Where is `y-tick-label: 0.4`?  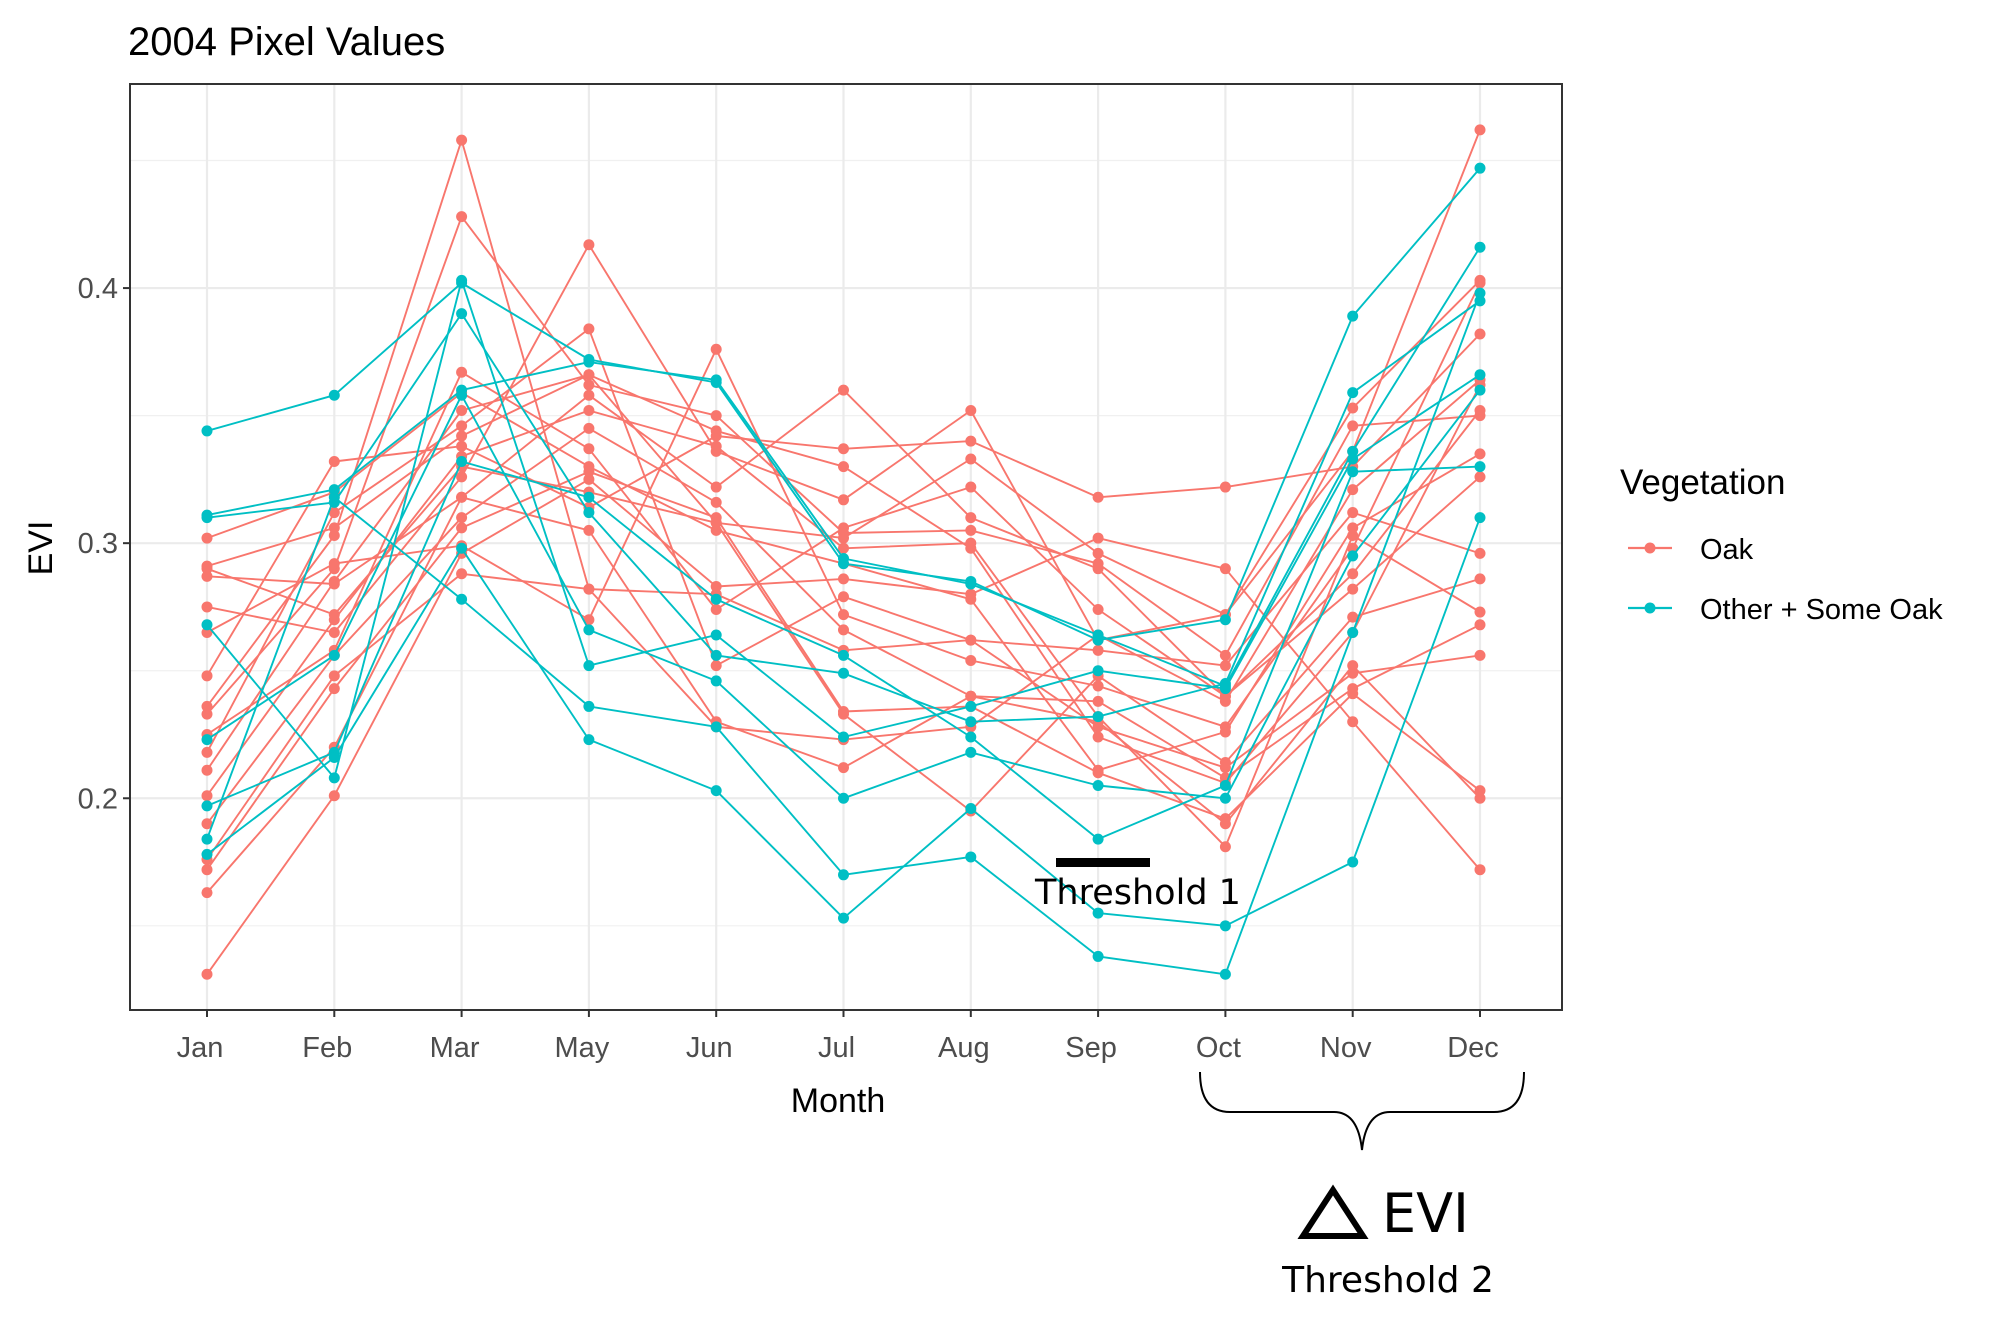
y-tick-label: 0.4 is located at coordinates (98, 289).